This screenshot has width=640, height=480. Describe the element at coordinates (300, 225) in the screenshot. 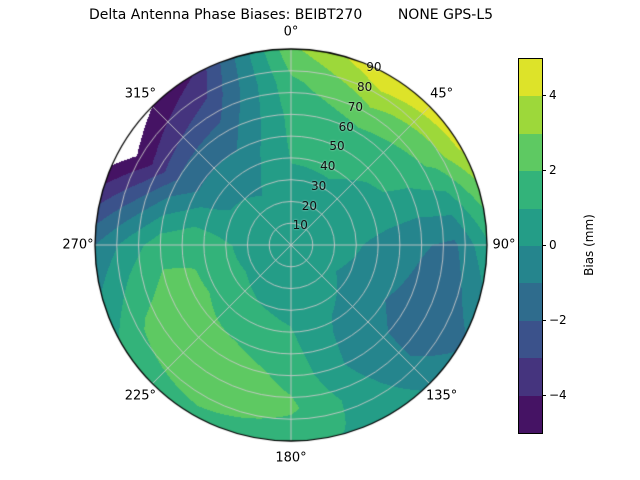

I see `zenith-ring-label: 10` at that location.